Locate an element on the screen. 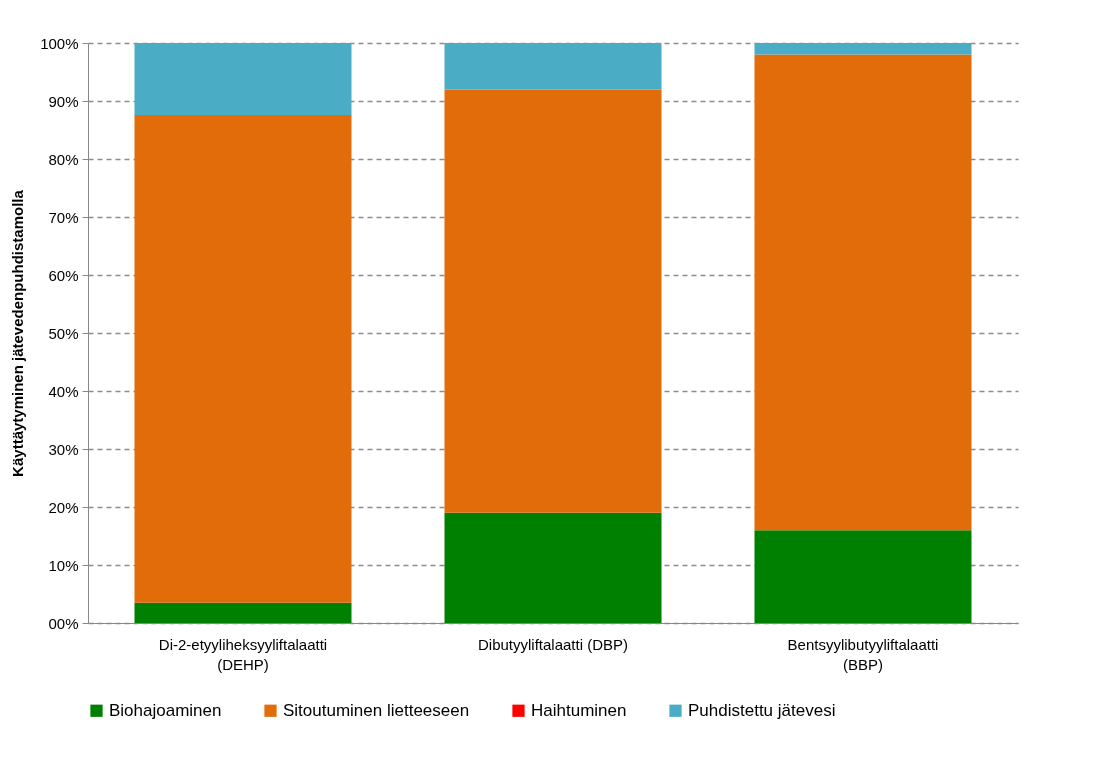 The width and height of the screenshot is (1101, 762). y-tick-label: 90% is located at coordinates (63, 101).